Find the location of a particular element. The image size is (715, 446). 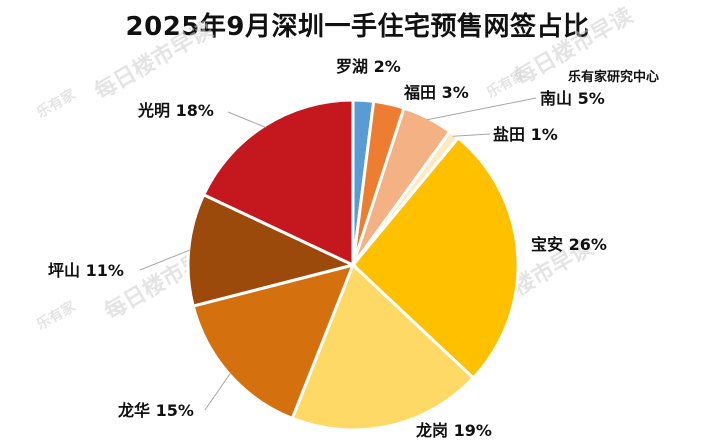

slice-label: 坪山 11% is located at coordinates (86, 270).